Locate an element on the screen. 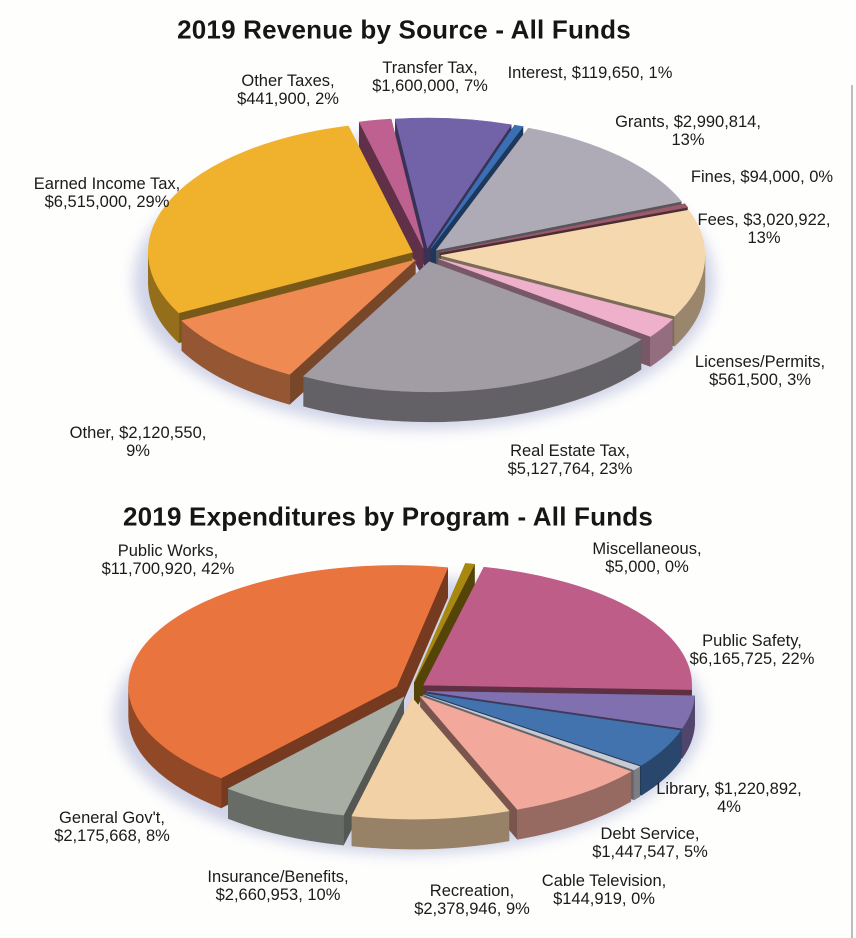  expenditures-chart-title: 2019 Expenditures by Program - All Funds is located at coordinates (388, 516).